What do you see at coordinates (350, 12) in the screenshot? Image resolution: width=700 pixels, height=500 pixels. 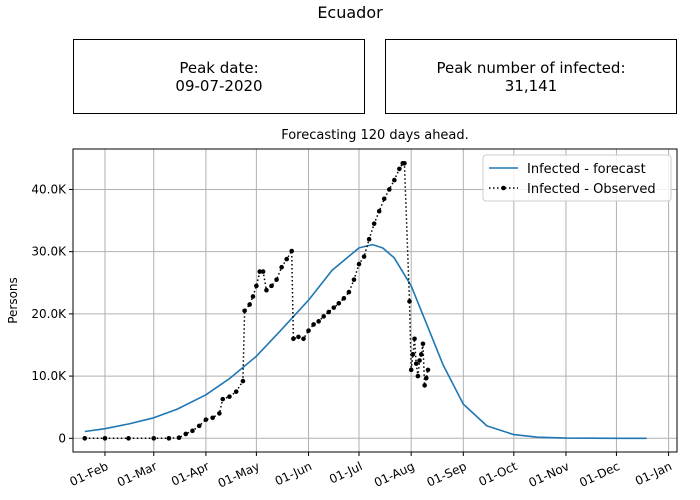 I see `figure-title: Ecuador` at bounding box center [350, 12].